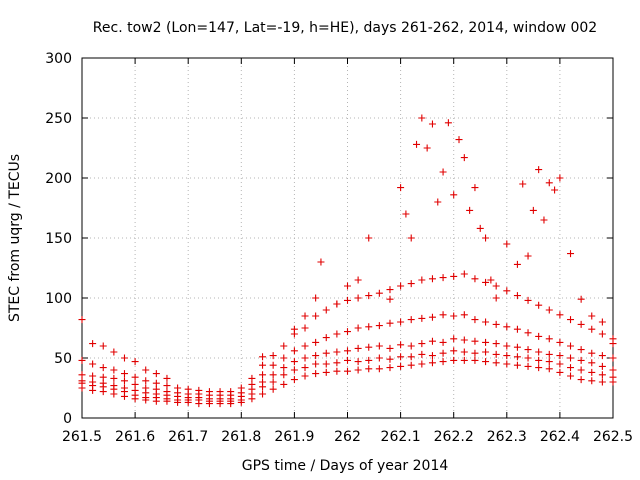  What do you see at coordinates (58, 119) in the screenshot?
I see `y-tick-label: 250` at bounding box center [58, 119].